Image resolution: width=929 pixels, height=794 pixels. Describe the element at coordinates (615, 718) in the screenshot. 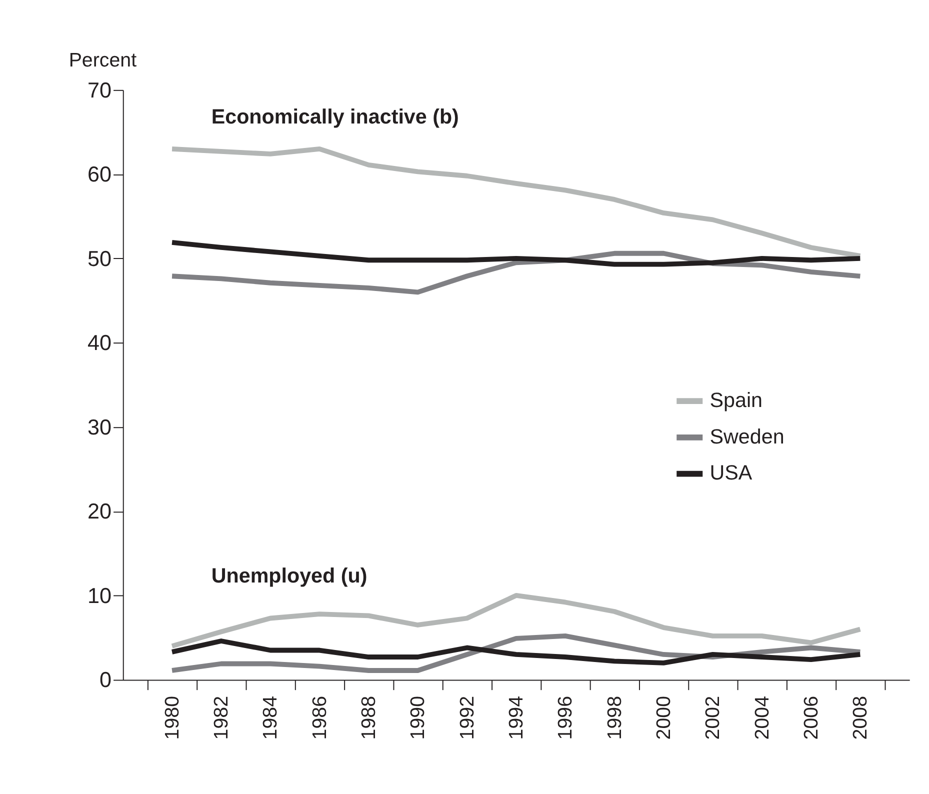

I see `x-tick-label: 1998` at that location.